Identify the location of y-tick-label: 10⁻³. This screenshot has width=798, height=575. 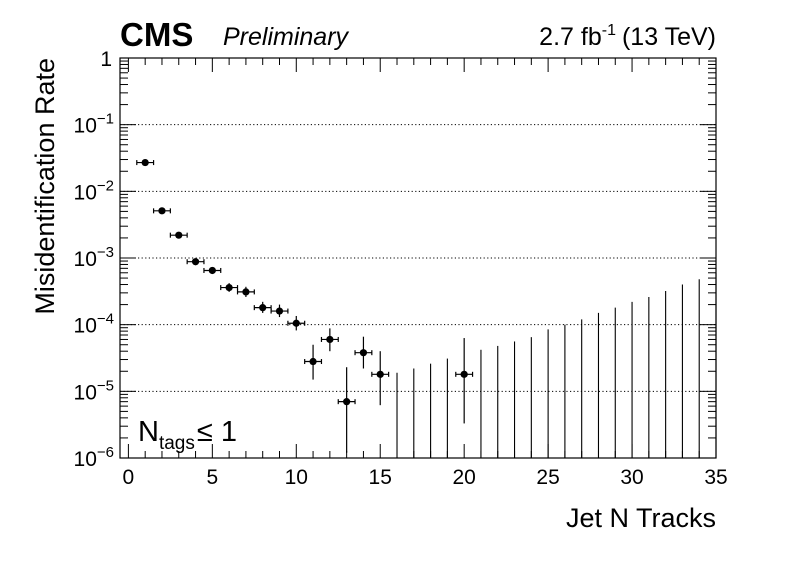
(94, 257).